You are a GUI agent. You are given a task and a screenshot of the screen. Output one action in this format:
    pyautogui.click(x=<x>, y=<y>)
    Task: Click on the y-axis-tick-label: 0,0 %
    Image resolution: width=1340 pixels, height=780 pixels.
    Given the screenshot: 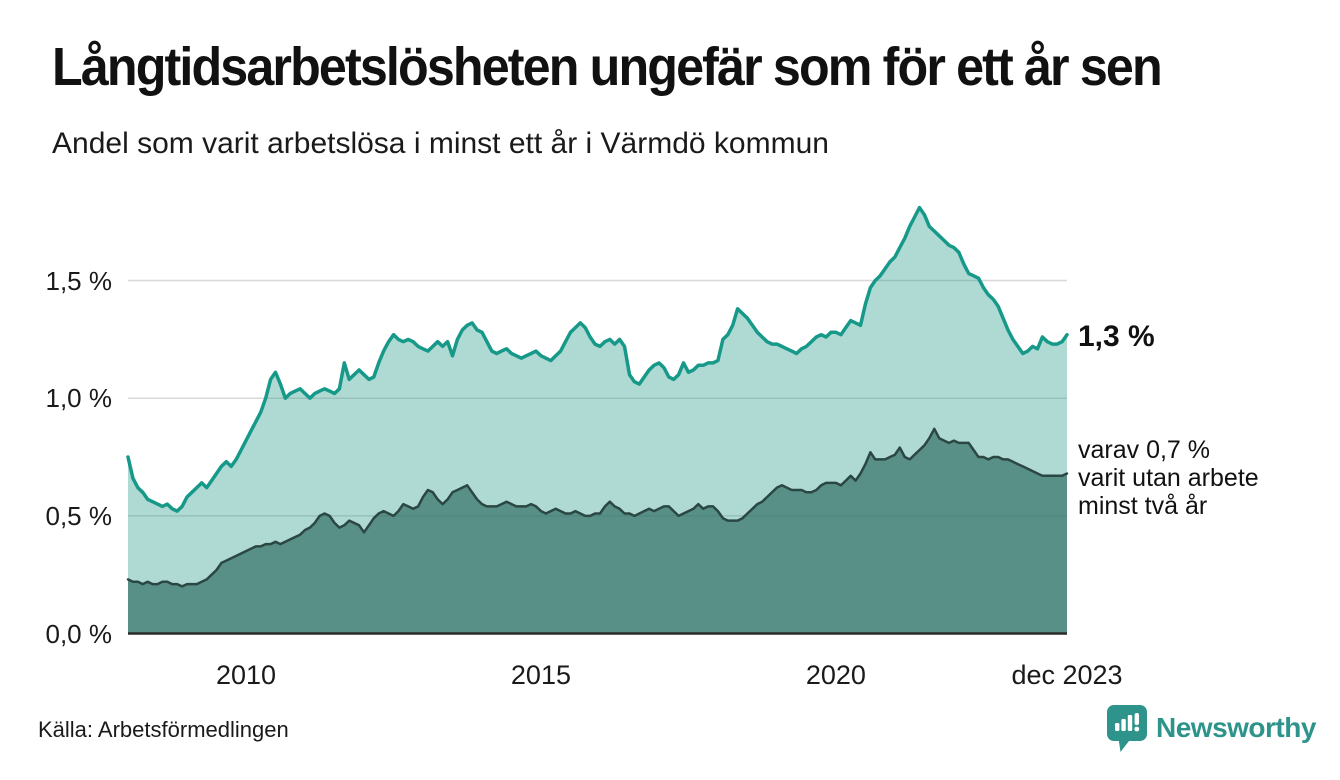 What is the action you would take?
    pyautogui.click(x=79, y=633)
    